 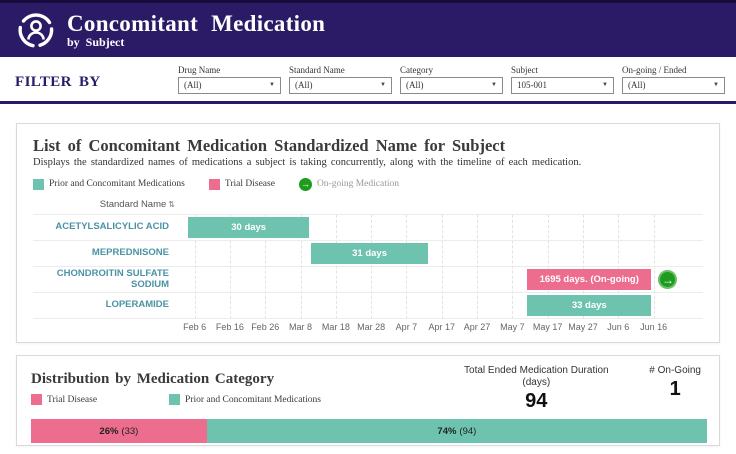 What do you see at coordinates (112, 227) in the screenshot?
I see `gantt-row-label: ACETYLSALICYLIC ACID` at bounding box center [112, 227].